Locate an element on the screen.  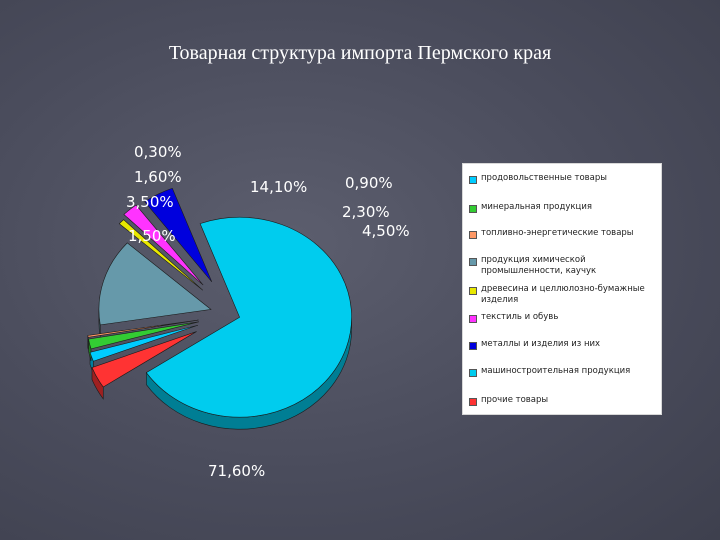
legend-item: металлы и изделия из них is located at coordinates (564, 344).